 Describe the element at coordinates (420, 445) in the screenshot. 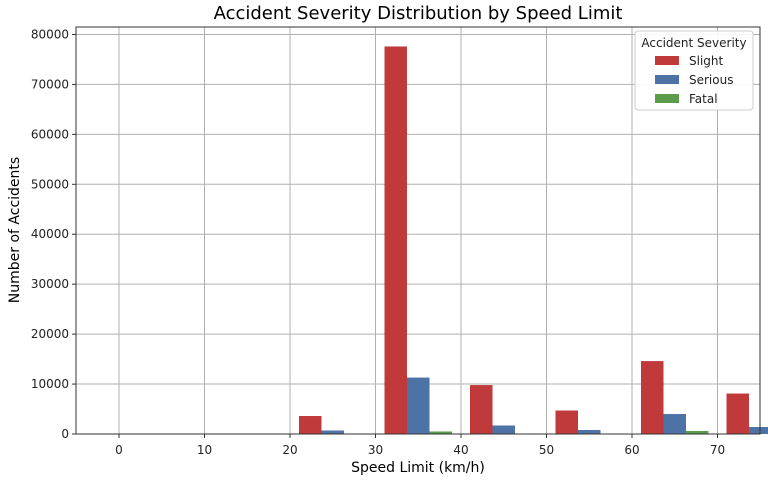

I see `x-ticks: 0 10 20 30 40 50 60 70` at that location.